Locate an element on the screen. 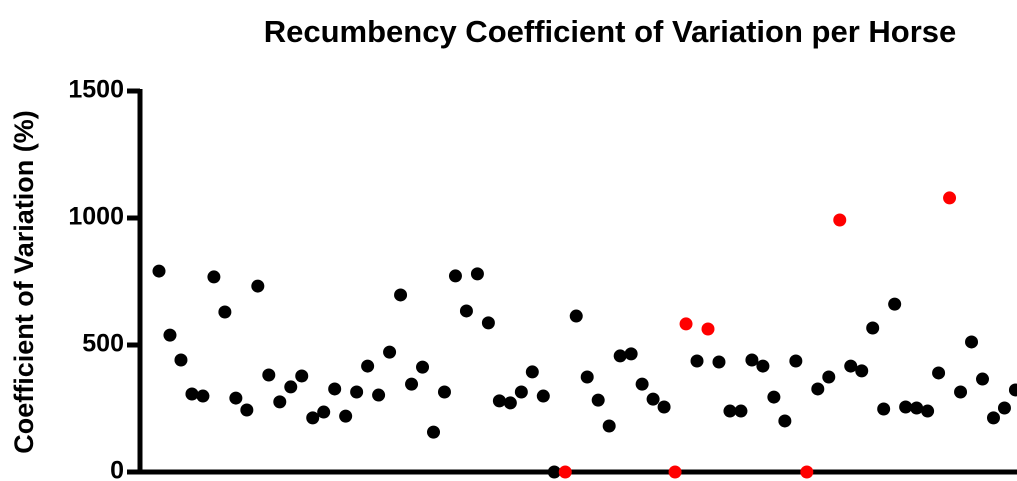 The width and height of the screenshot is (1017, 481). y-axis-label: Coefficient of Variation (%) is located at coordinates (24, 282).